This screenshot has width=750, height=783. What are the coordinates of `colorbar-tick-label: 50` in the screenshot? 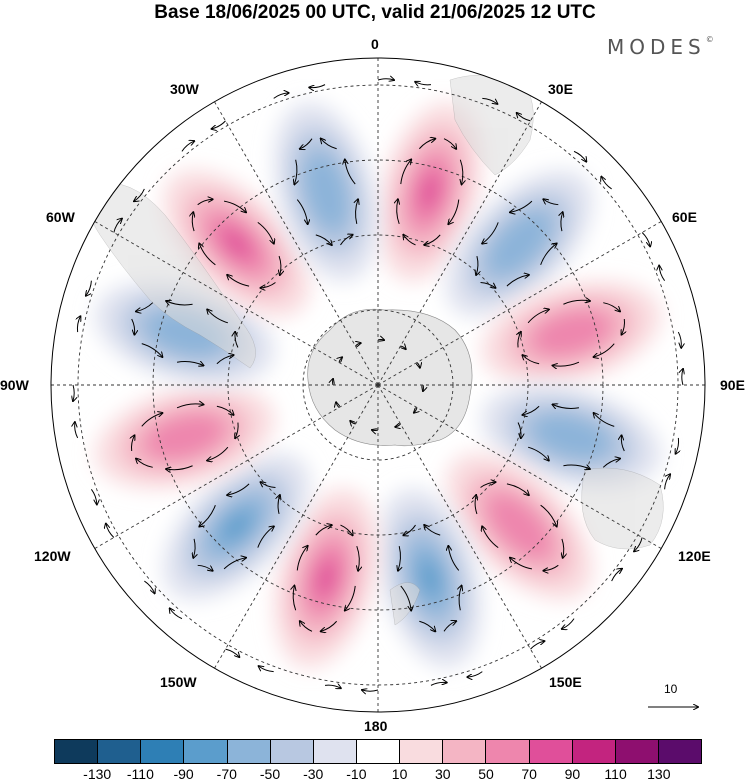 It's located at (486, 774).